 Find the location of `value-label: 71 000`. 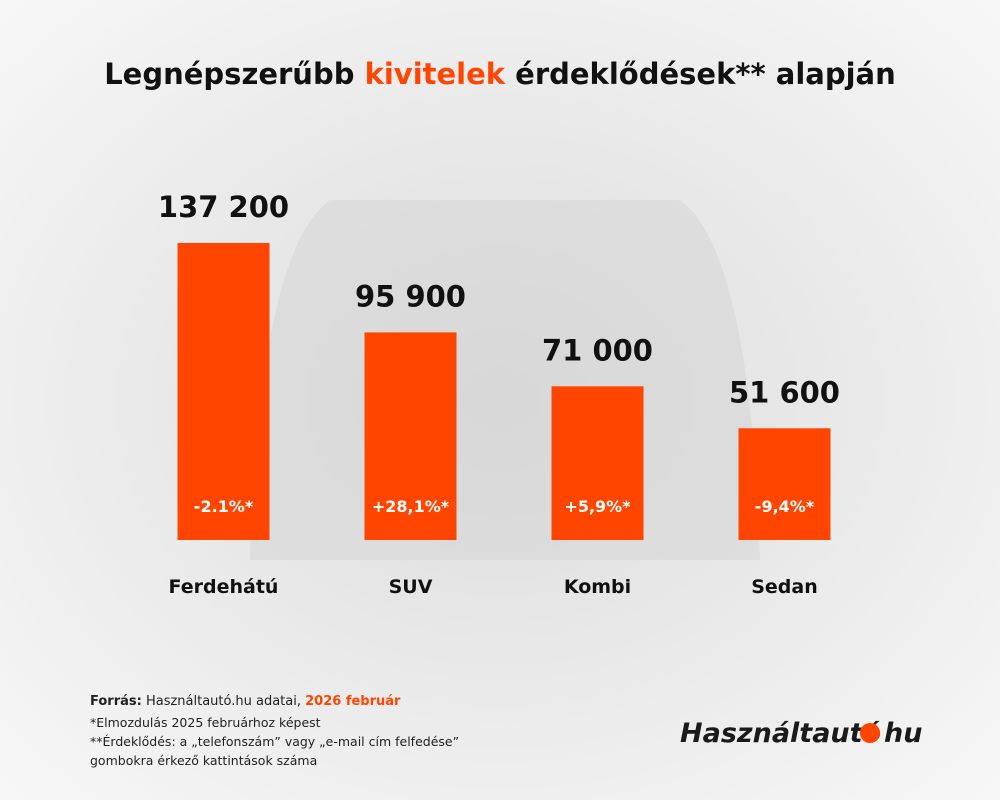

value-label: 71 000 is located at coordinates (597, 350).